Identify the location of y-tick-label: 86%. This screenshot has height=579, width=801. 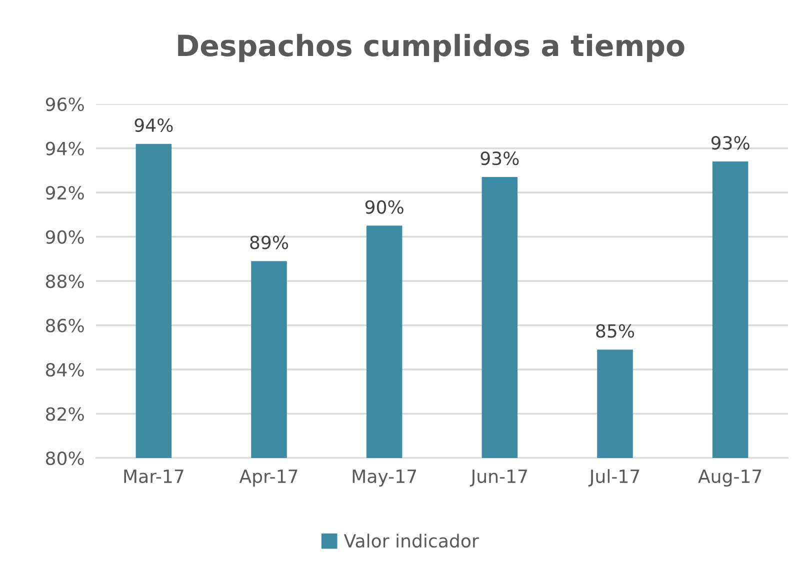
(65, 325).